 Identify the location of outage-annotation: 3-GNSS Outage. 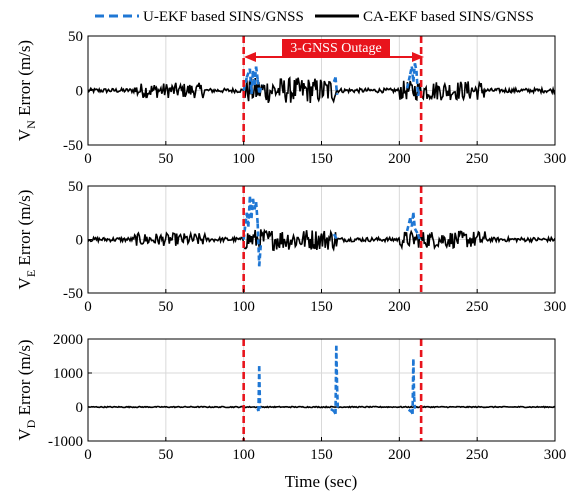
(334, 50).